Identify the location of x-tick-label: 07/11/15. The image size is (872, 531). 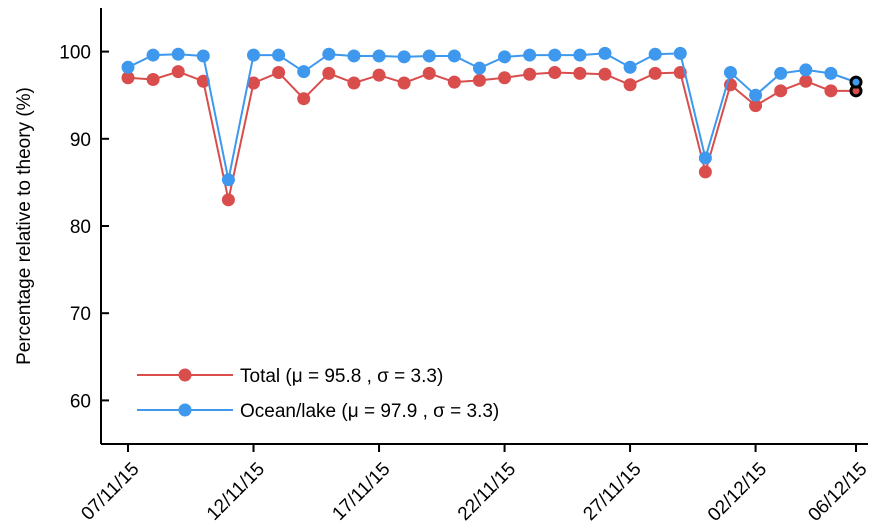
(110, 492).